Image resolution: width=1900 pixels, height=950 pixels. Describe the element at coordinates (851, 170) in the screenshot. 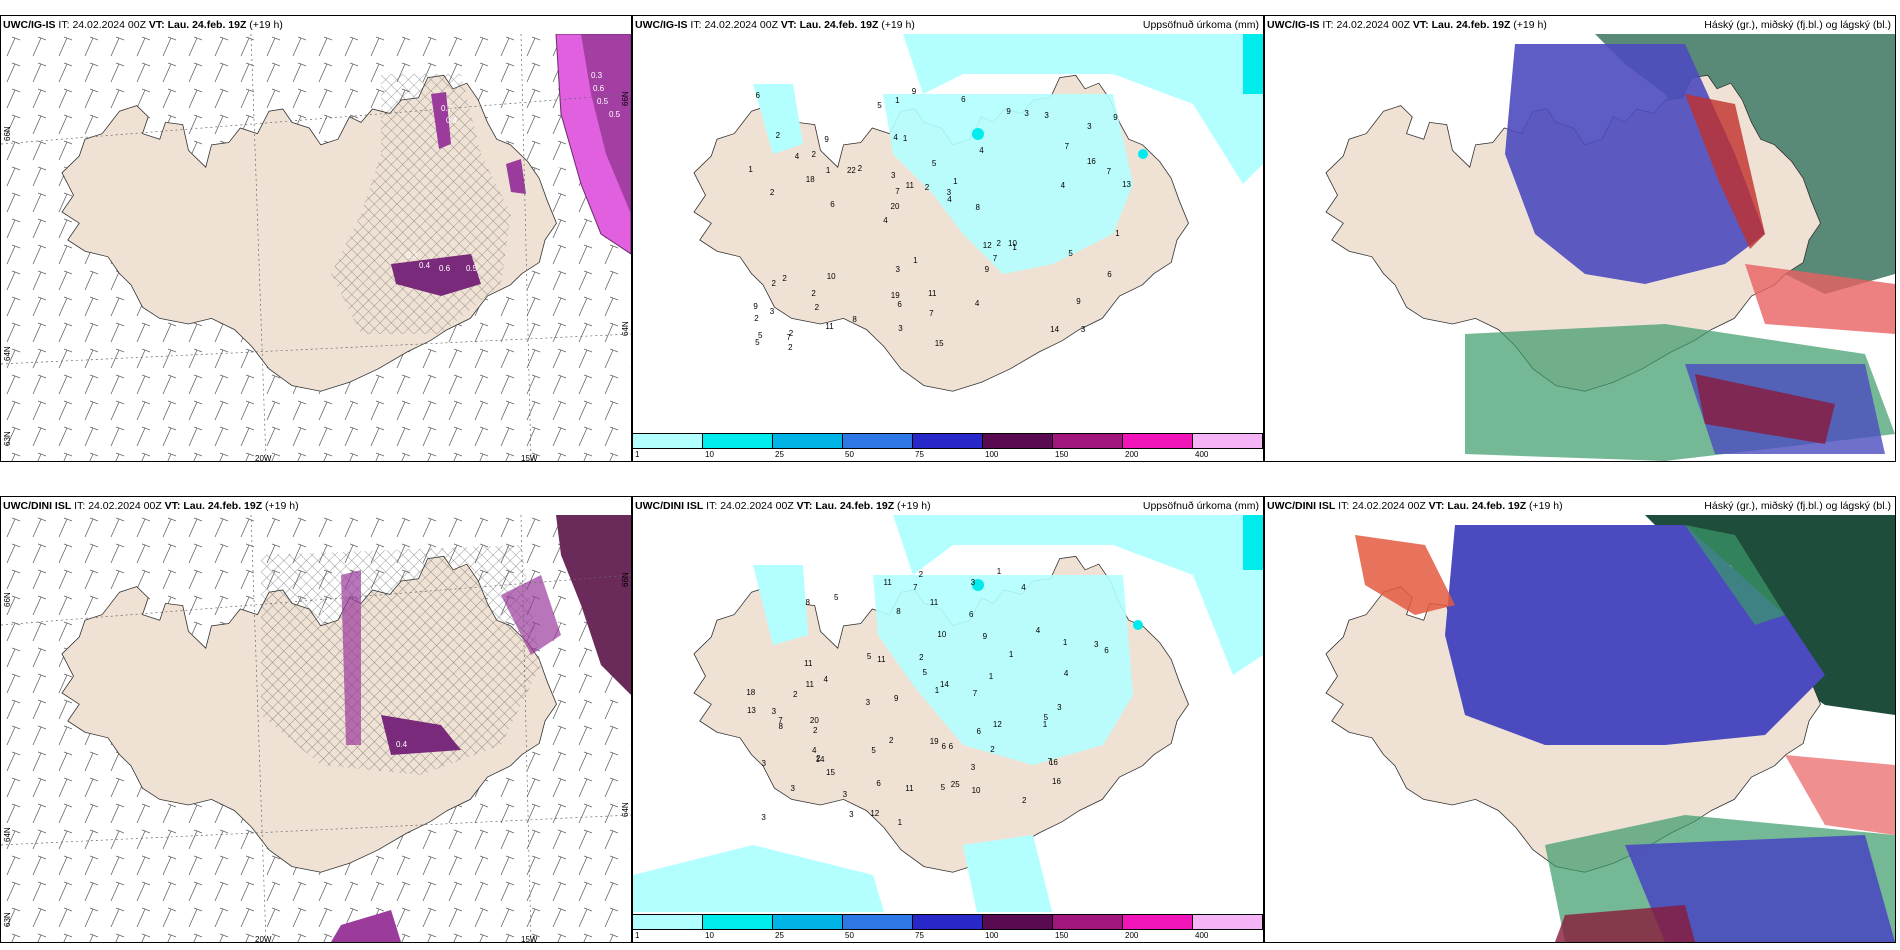

I see `station-value: 22` at that location.